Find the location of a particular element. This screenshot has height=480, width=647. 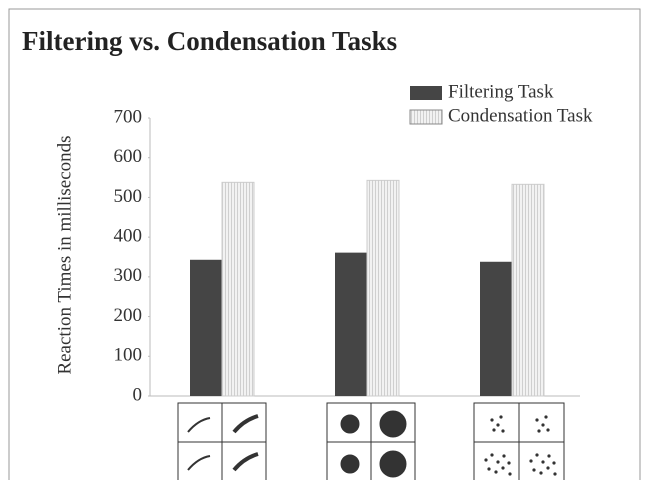

y-tick-label: 400 is located at coordinates (128, 236).